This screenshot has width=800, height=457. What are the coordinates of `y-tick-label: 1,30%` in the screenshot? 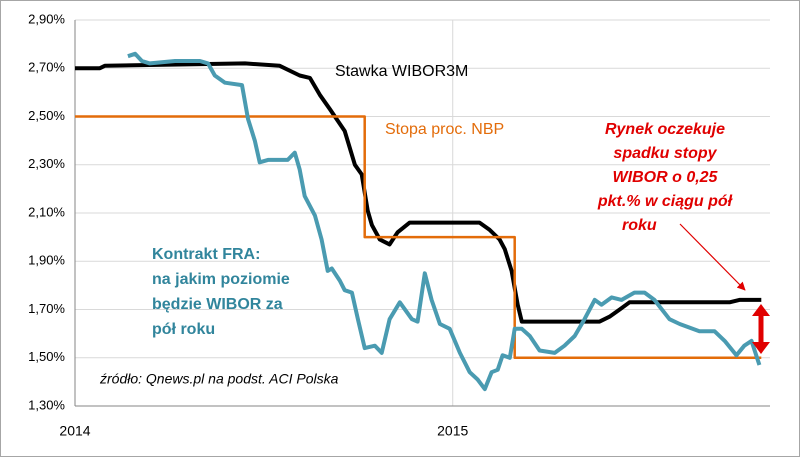 It's located at (46, 404).